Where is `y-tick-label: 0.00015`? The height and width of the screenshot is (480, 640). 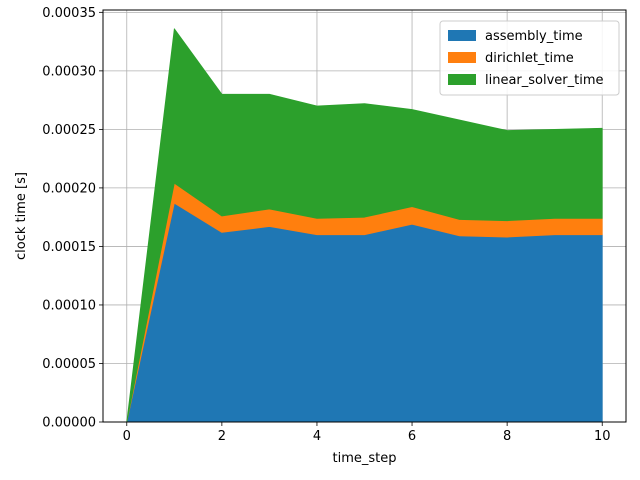 y-tick-label: 0.00015 is located at coordinates (69, 247).